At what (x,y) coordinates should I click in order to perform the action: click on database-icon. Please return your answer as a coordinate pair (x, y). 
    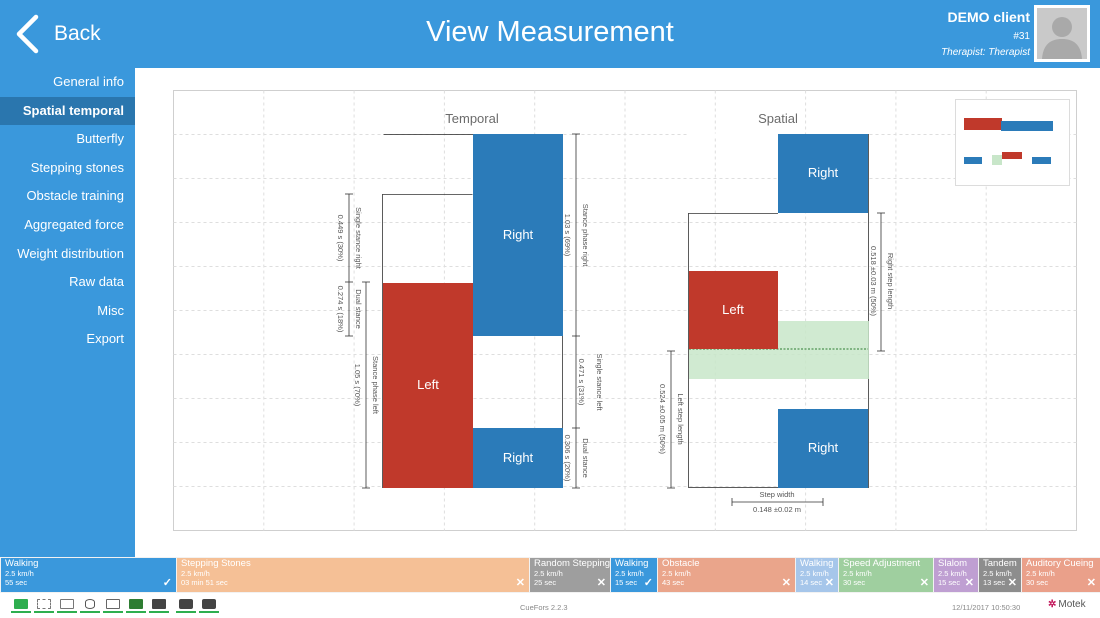
    Looking at the image, I should click on (90, 605).